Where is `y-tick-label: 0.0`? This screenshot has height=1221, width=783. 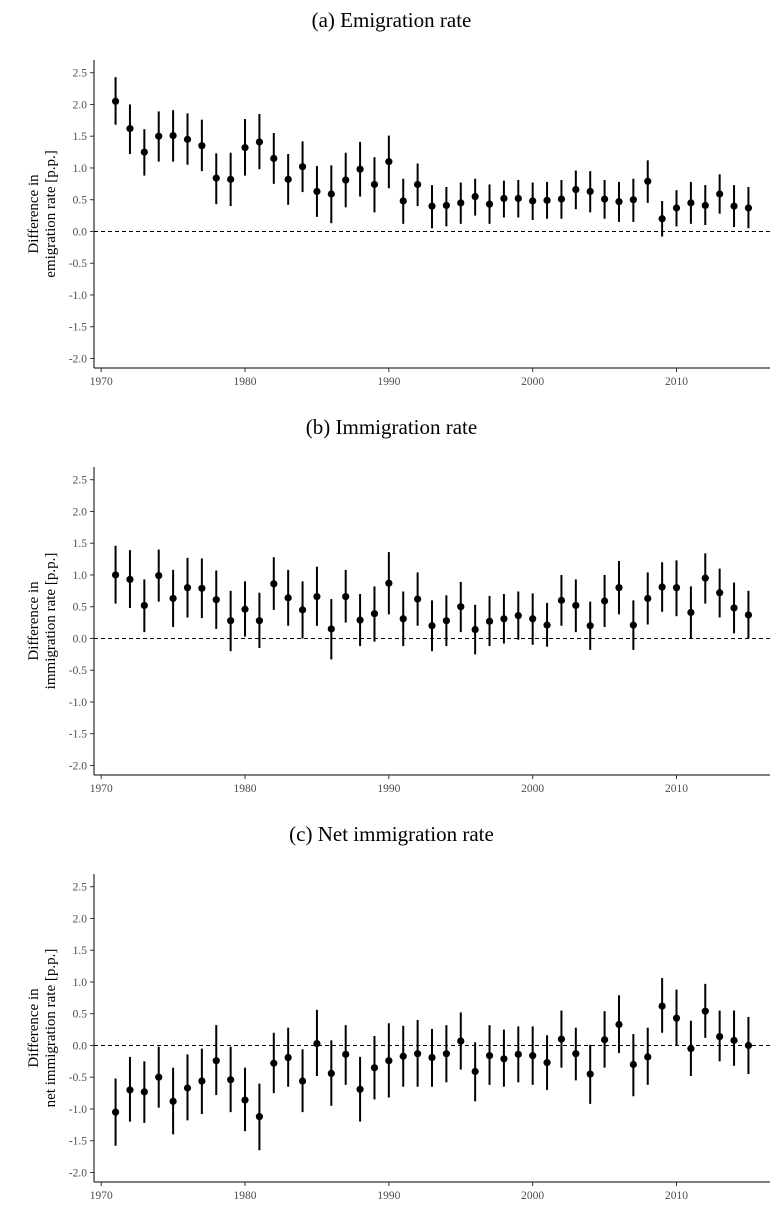
y-tick-label: 0.0 is located at coordinates (80, 1046).